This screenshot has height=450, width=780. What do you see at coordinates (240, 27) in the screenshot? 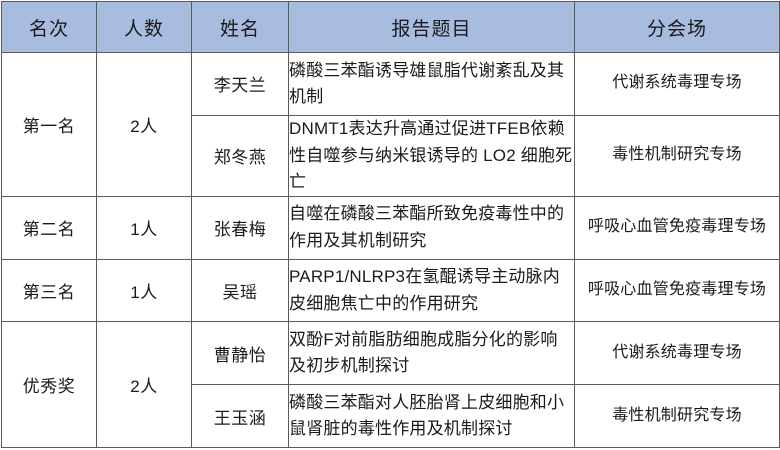
I see `column-header-name: 姓名` at bounding box center [240, 27].